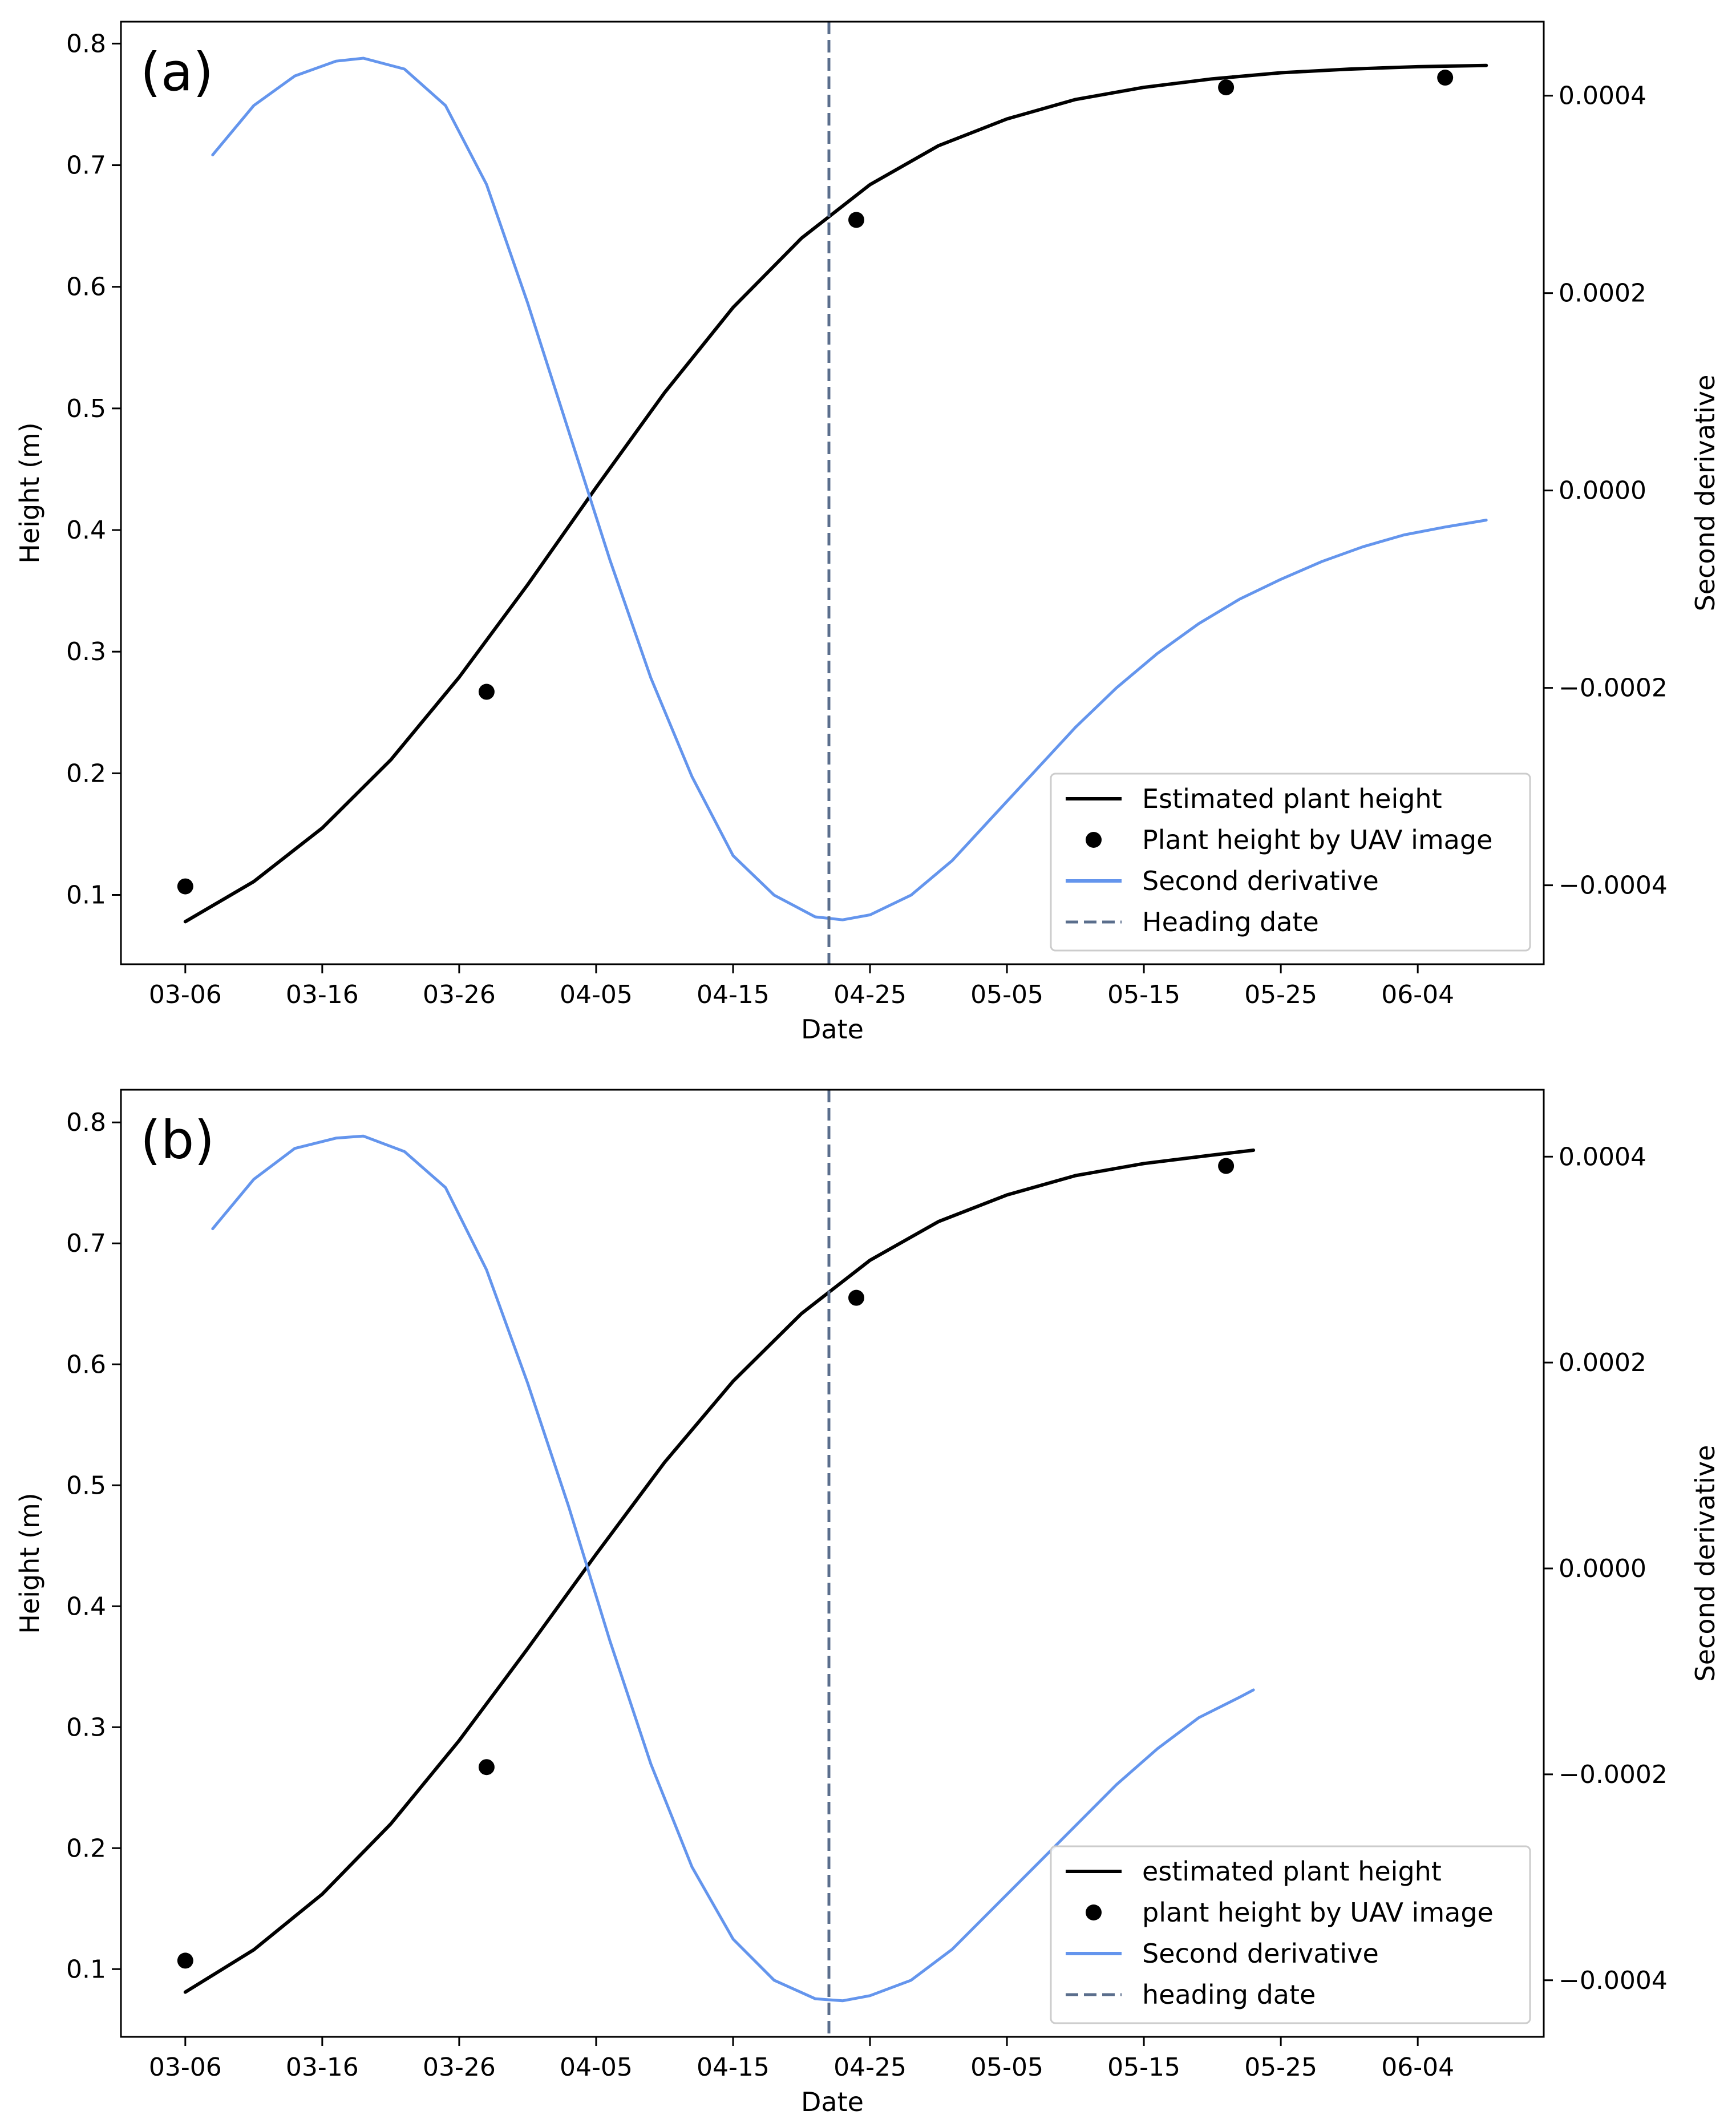 The image size is (1736, 2127). Describe the element at coordinates (1318, 1912) in the screenshot. I see `legend-label: plant height by UAV image` at that location.